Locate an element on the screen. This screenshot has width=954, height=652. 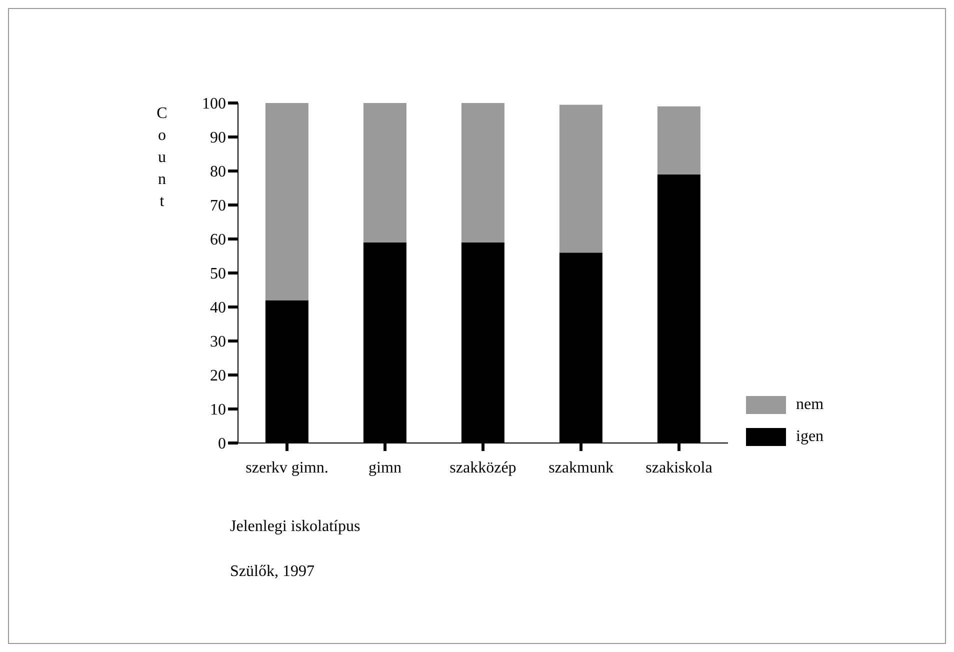
y-tick-label: 10 is located at coordinates (218, 410).